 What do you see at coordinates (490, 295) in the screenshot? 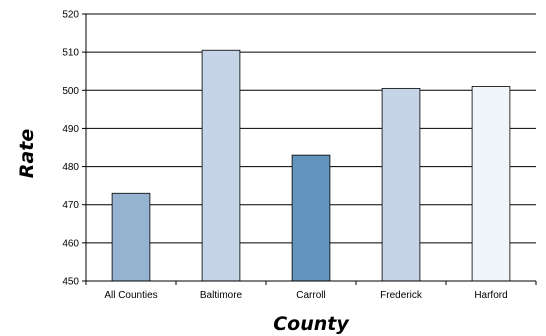
I see `x-tick-label: Harford` at bounding box center [490, 295].